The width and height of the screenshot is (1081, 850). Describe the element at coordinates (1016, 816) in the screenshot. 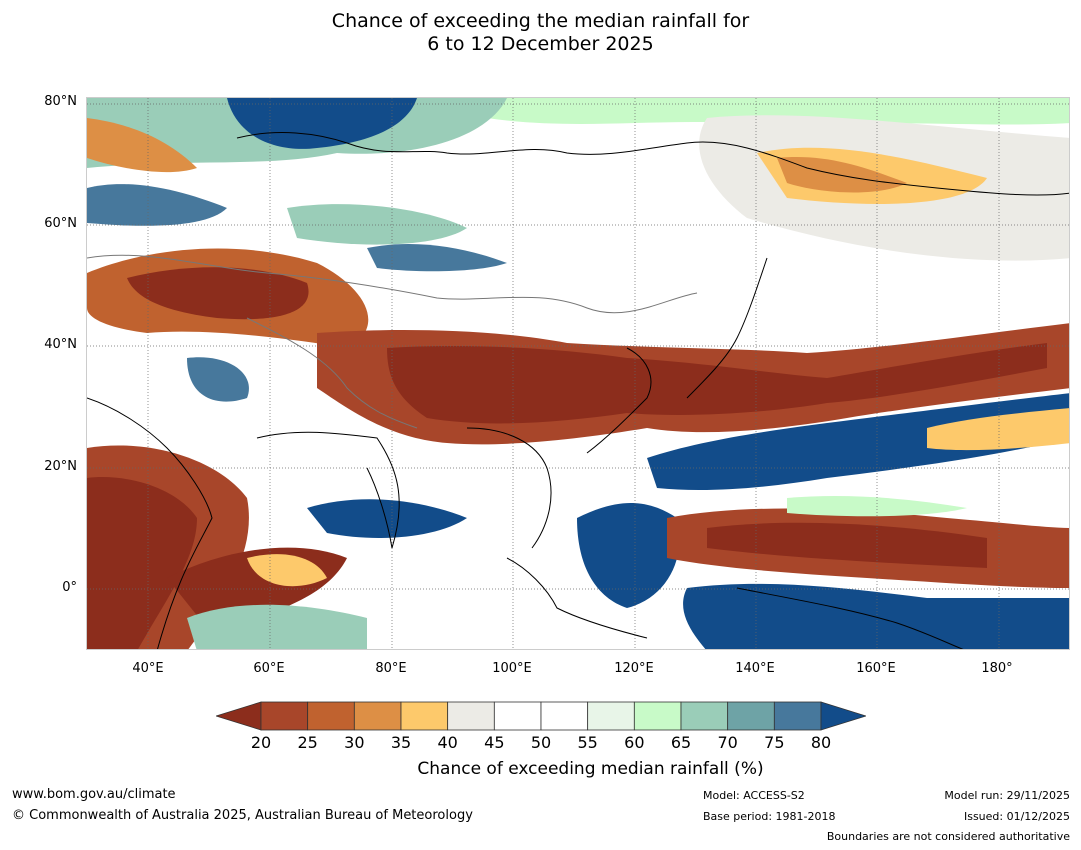

I see `footer-issued: Issued: 01/12/2025` at that location.